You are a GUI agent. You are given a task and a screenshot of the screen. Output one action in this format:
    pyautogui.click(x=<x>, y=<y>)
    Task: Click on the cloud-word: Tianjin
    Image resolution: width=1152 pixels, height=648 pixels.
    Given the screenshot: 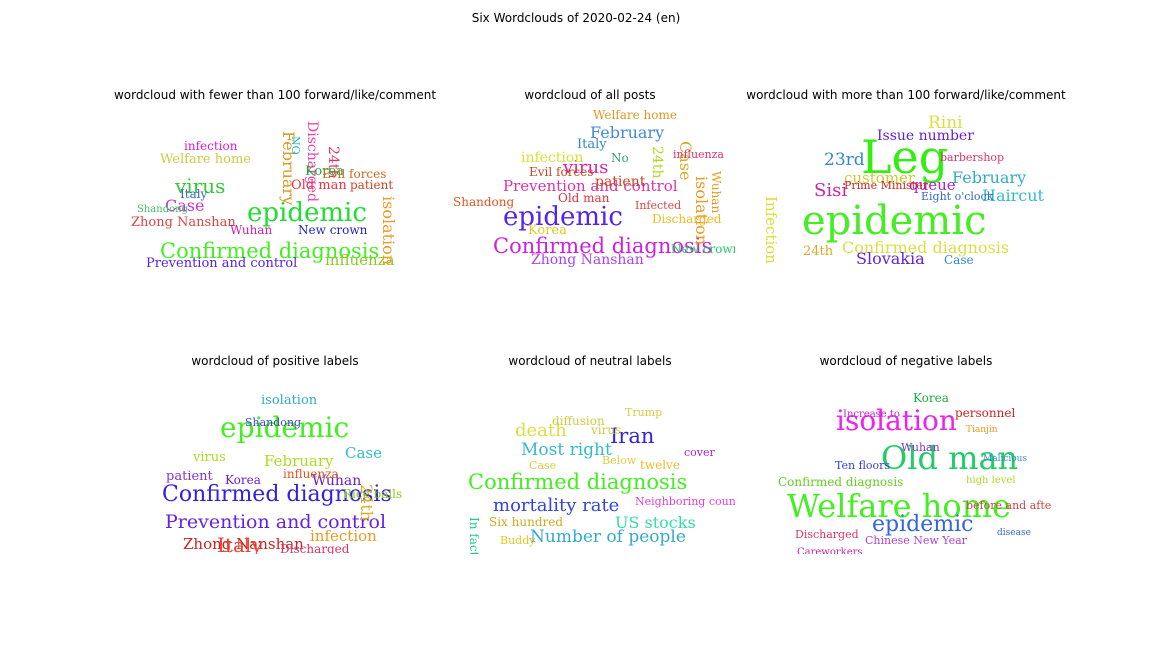 What is the action you would take?
    pyautogui.click(x=982, y=430)
    